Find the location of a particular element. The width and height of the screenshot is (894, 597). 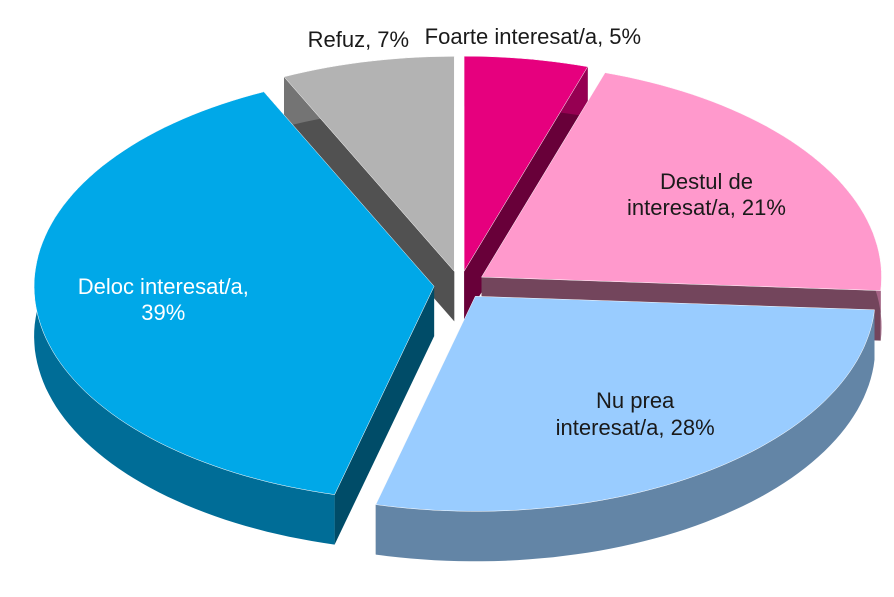

data-label: Nu prea interesat/a, 28% is located at coordinates (635, 414).